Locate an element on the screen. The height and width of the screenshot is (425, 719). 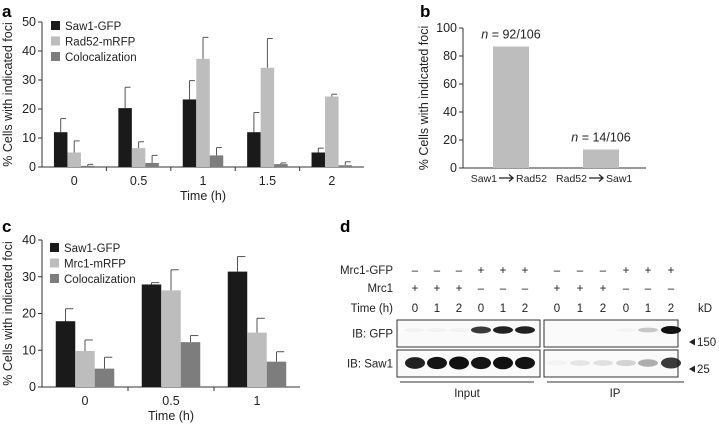
y-tick-label: 80 is located at coordinates (450, 56).